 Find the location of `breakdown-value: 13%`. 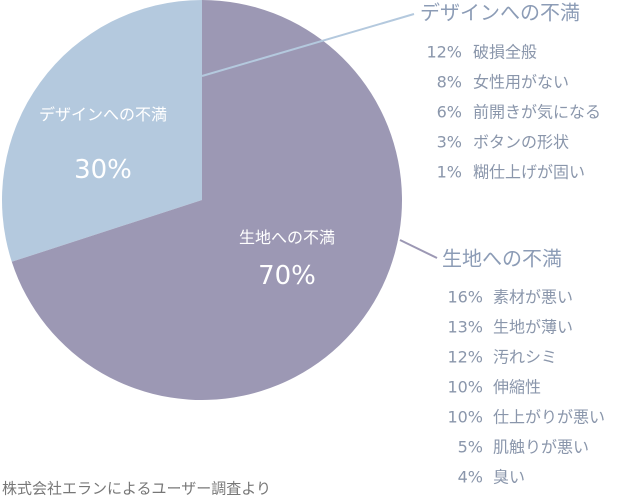

breakdown-value: 13% is located at coordinates (465, 327).